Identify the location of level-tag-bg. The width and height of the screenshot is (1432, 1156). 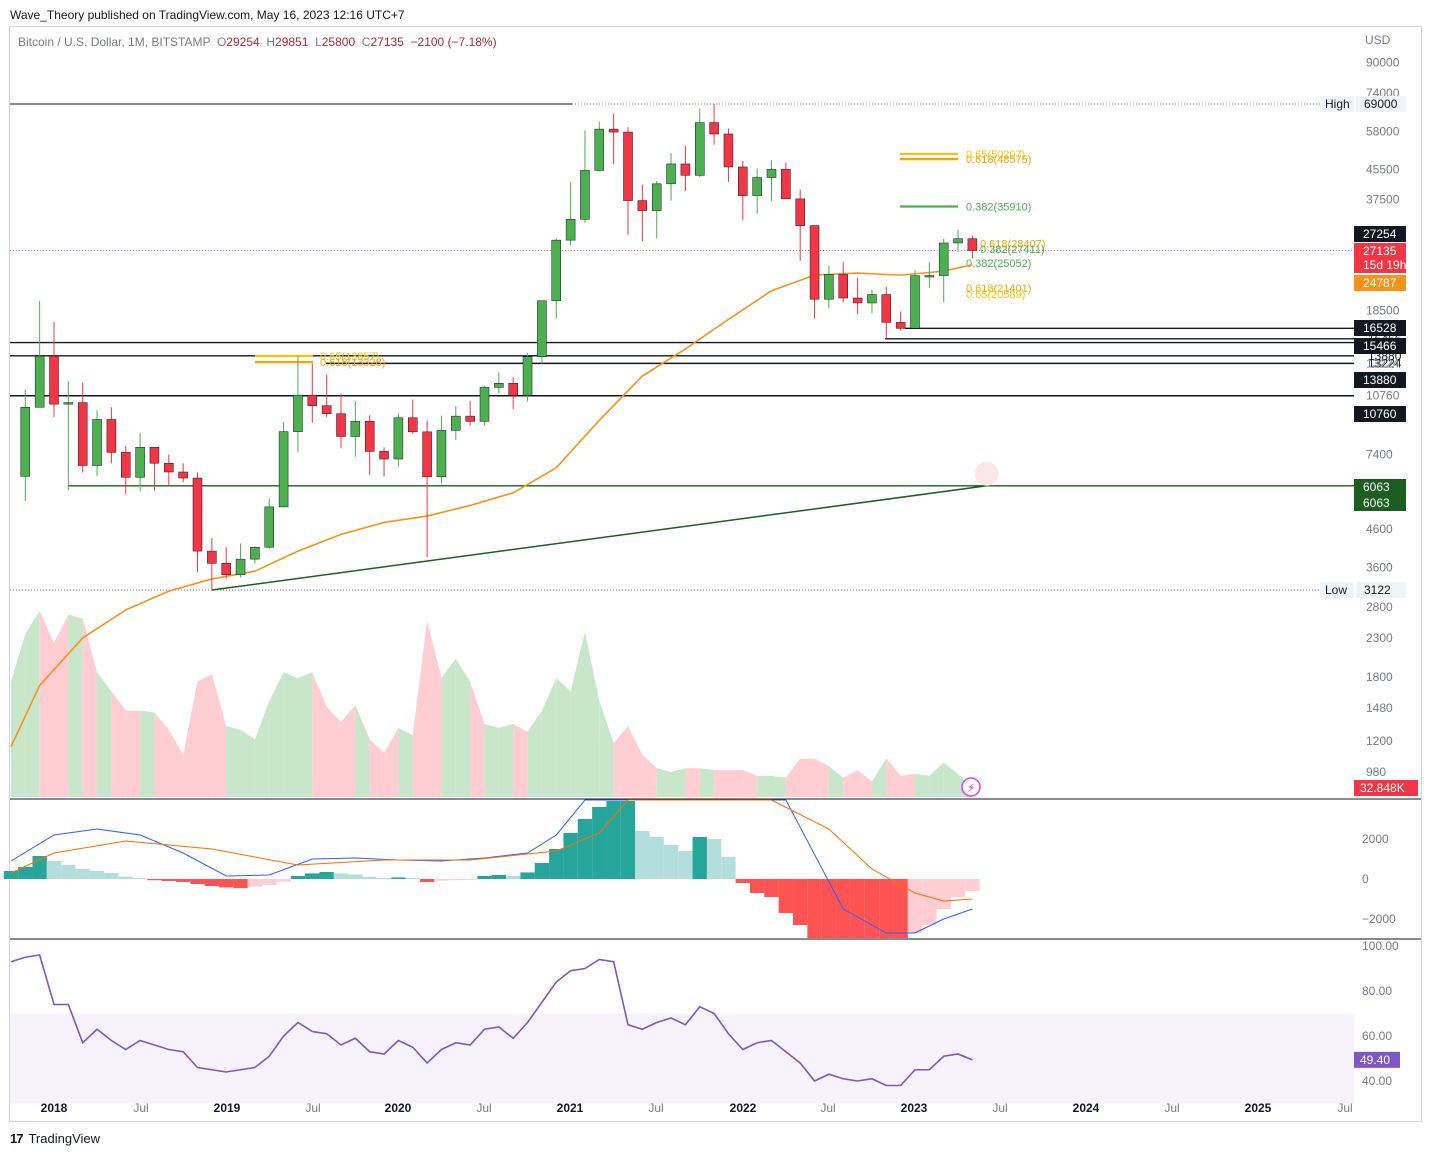
(1337, 590).